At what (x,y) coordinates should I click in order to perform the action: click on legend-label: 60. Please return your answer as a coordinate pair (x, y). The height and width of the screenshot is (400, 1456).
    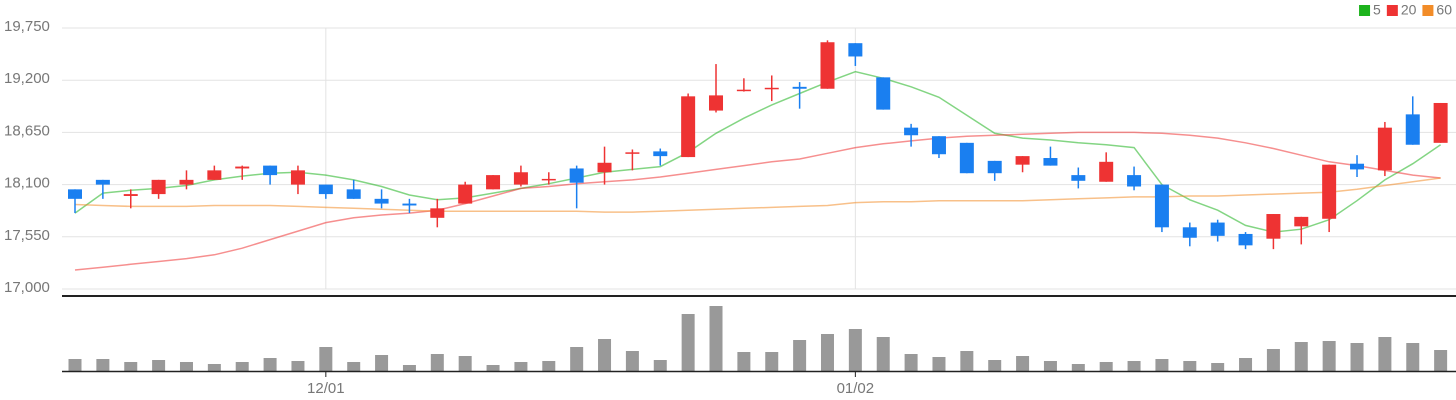
    Looking at the image, I should click on (1444, 10).